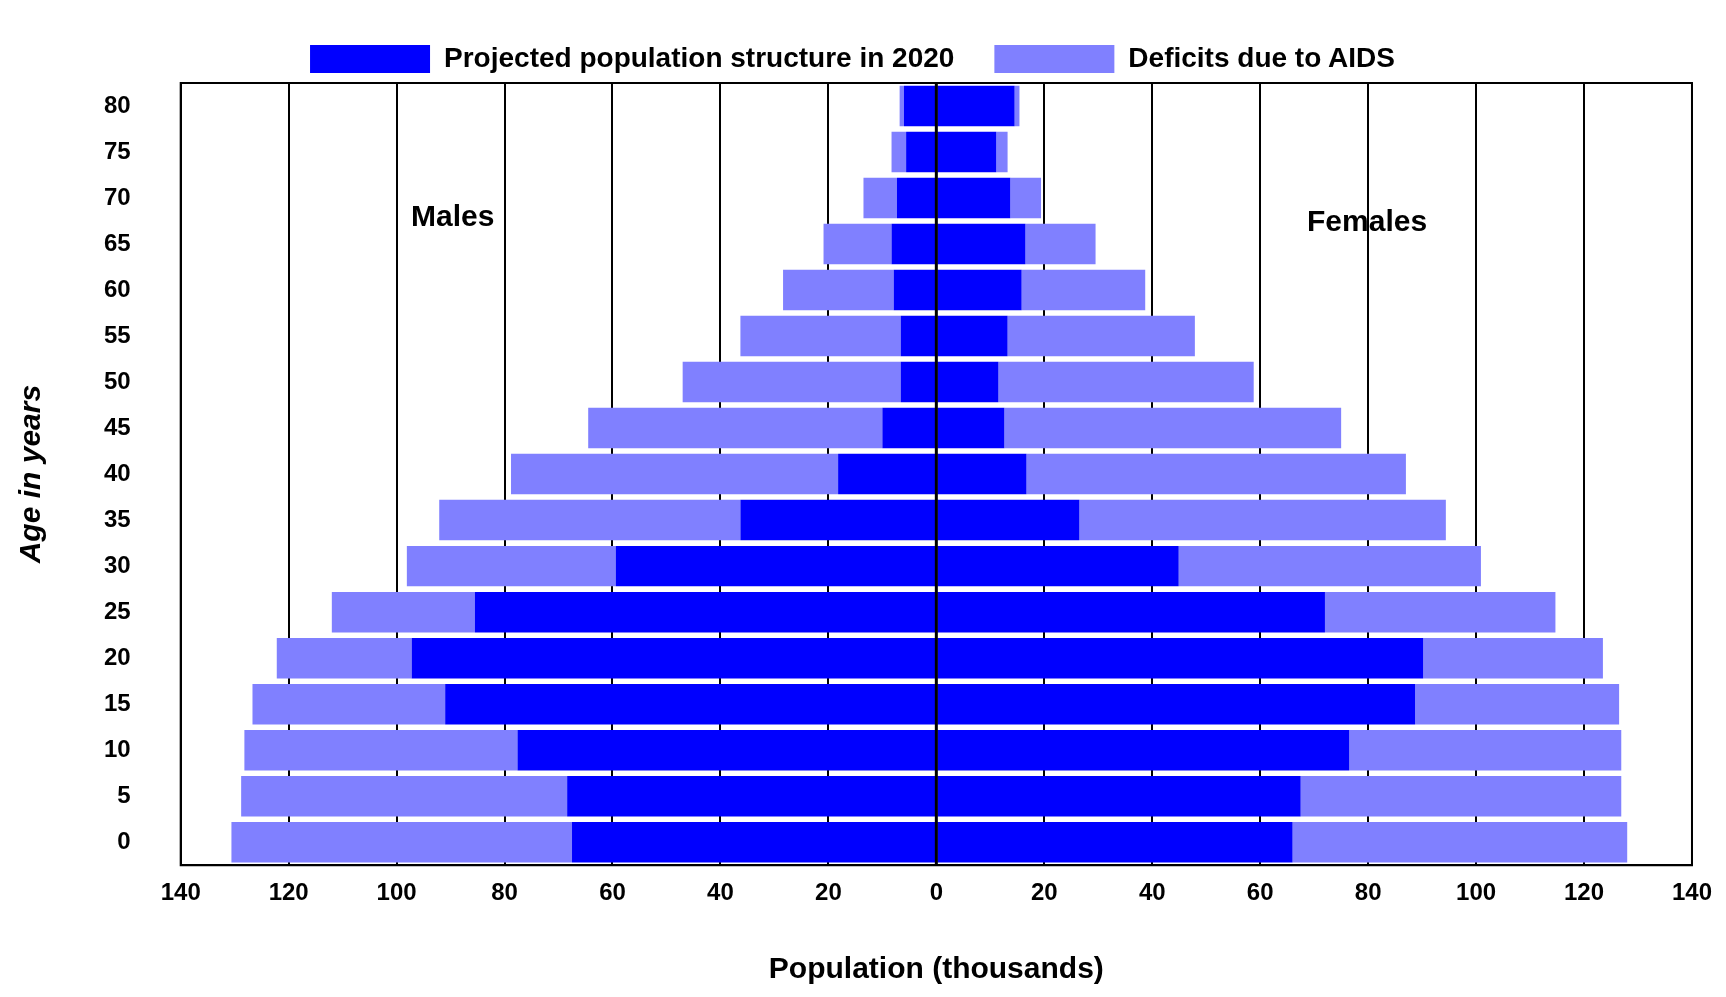  Describe the element at coordinates (117, 242) in the screenshot. I see `y-tick-label: 65` at that location.